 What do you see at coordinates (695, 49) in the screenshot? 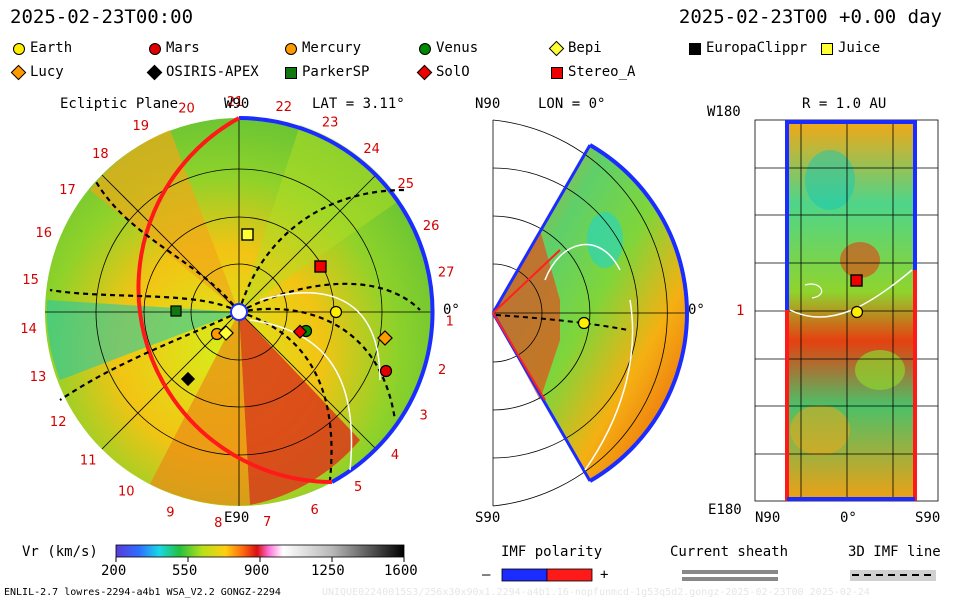
I see `europaclippr-marker-icon` at bounding box center [695, 49].